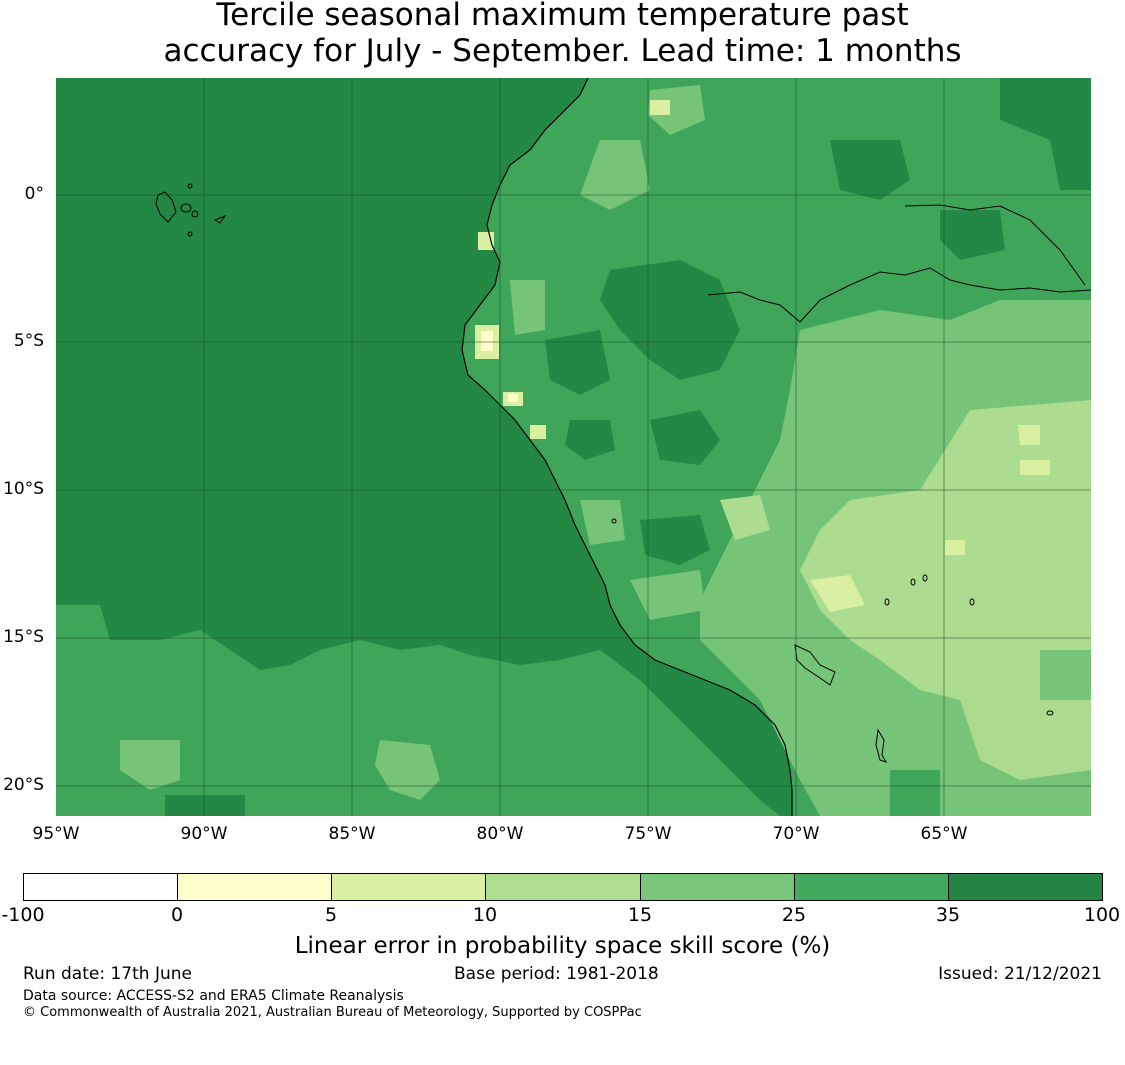 Image resolution: width=1125 pixels, height=1065 pixels. Describe the element at coordinates (485, 915) in the screenshot. I see `colorbar-tick-10: 10` at that location.